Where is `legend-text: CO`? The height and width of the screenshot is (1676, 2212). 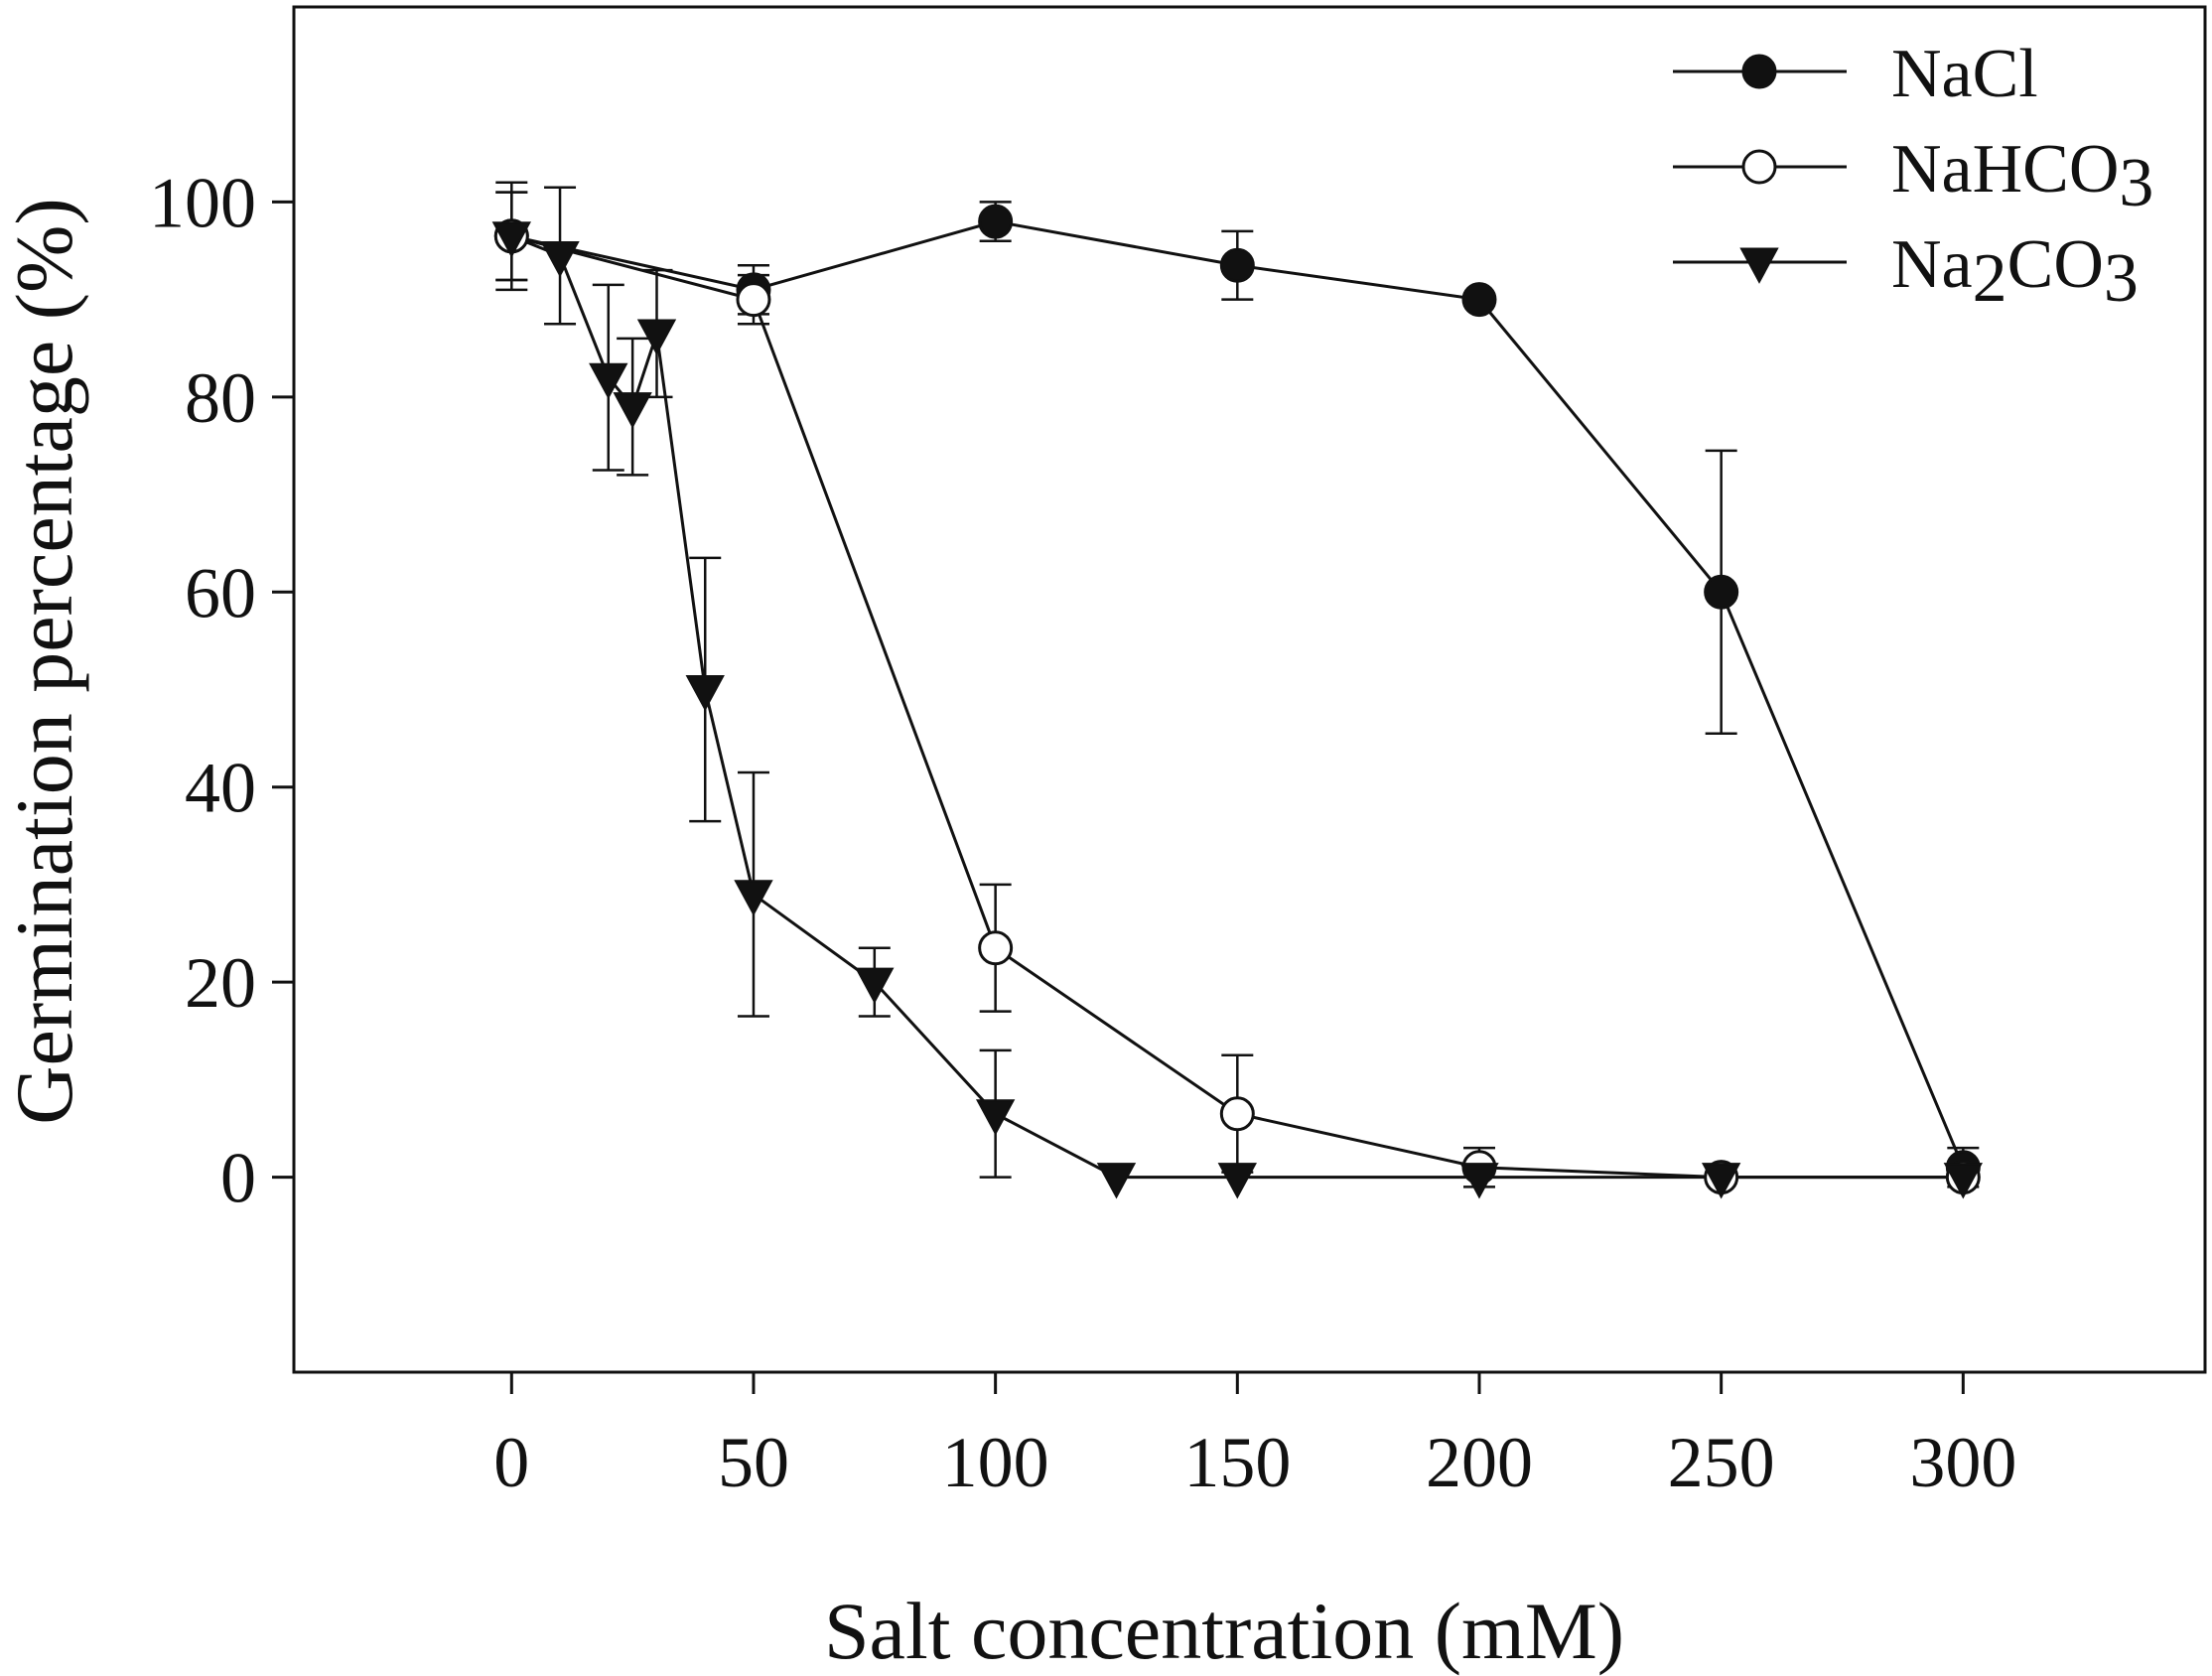
legend-text: CO is located at coordinates (2055, 264).